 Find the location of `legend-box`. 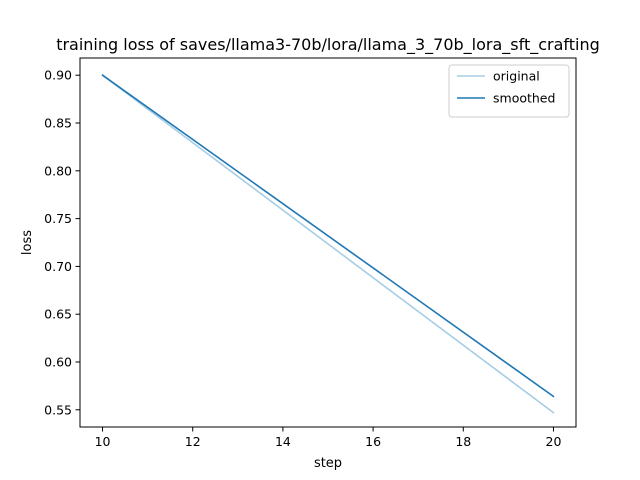

legend-box is located at coordinates (509, 91).